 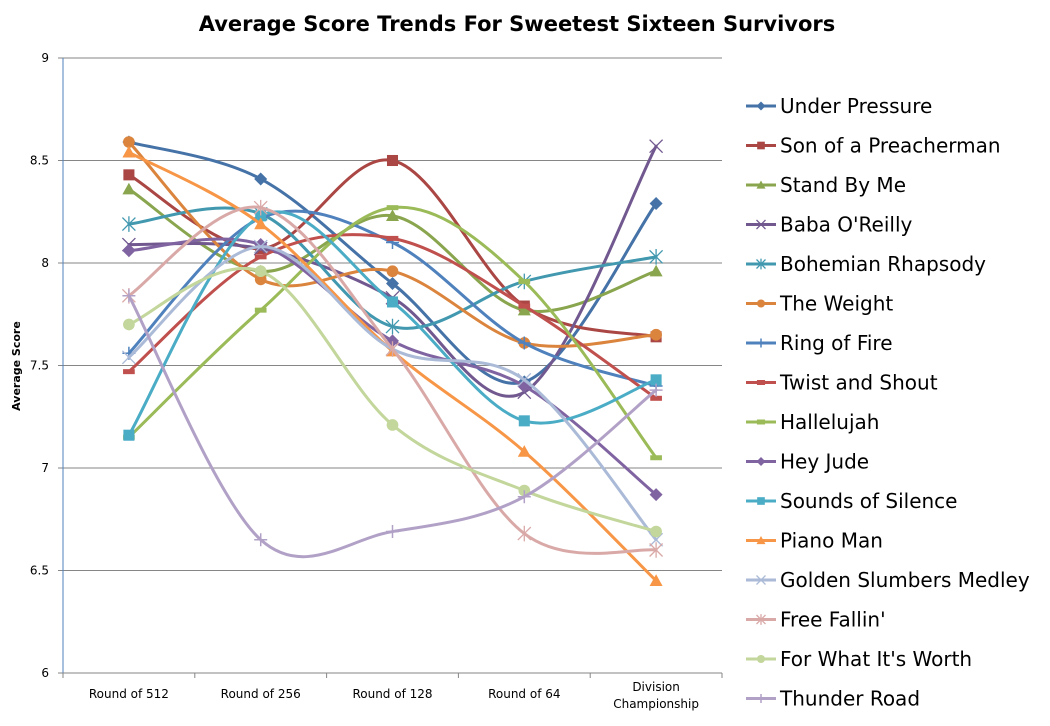 I want to click on legend-item: Thunder Road, so click(x=833, y=699).